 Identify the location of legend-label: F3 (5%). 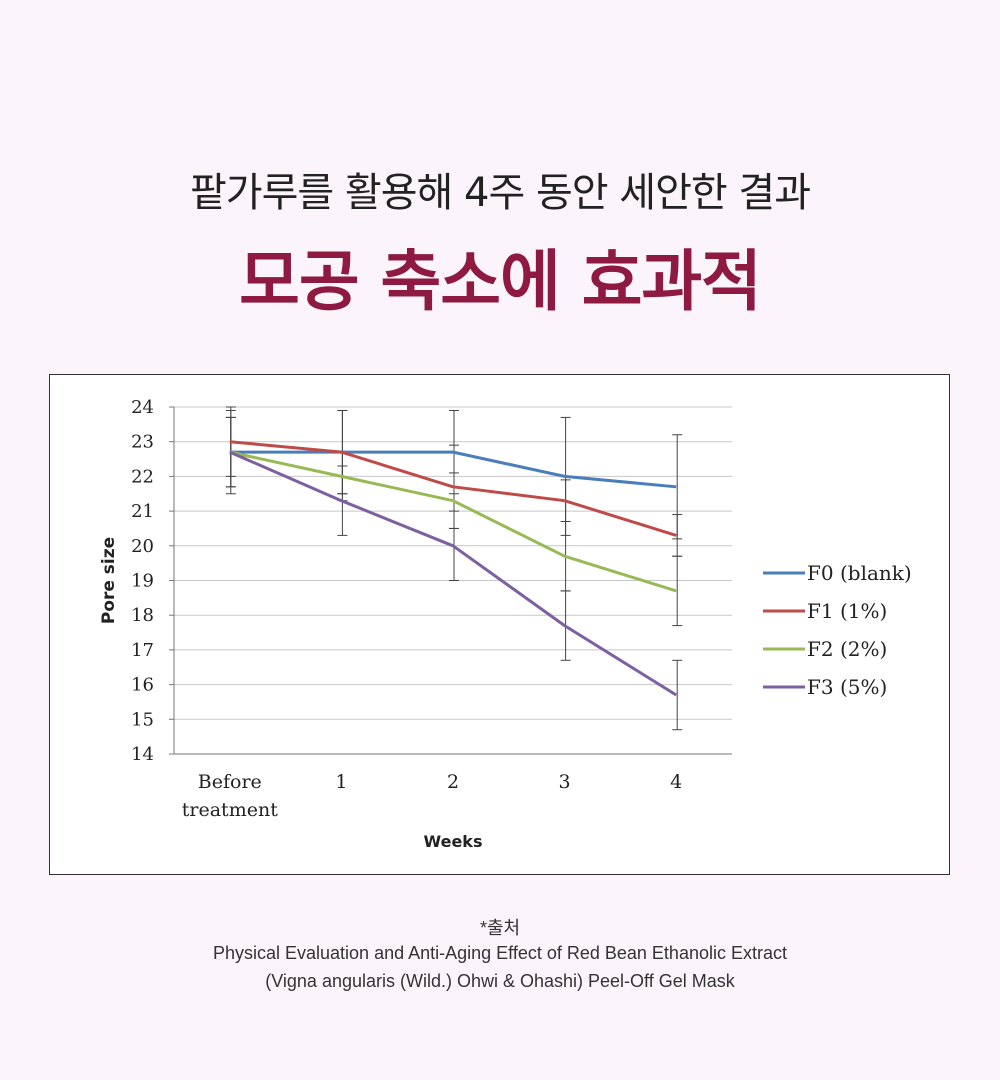
(847, 687).